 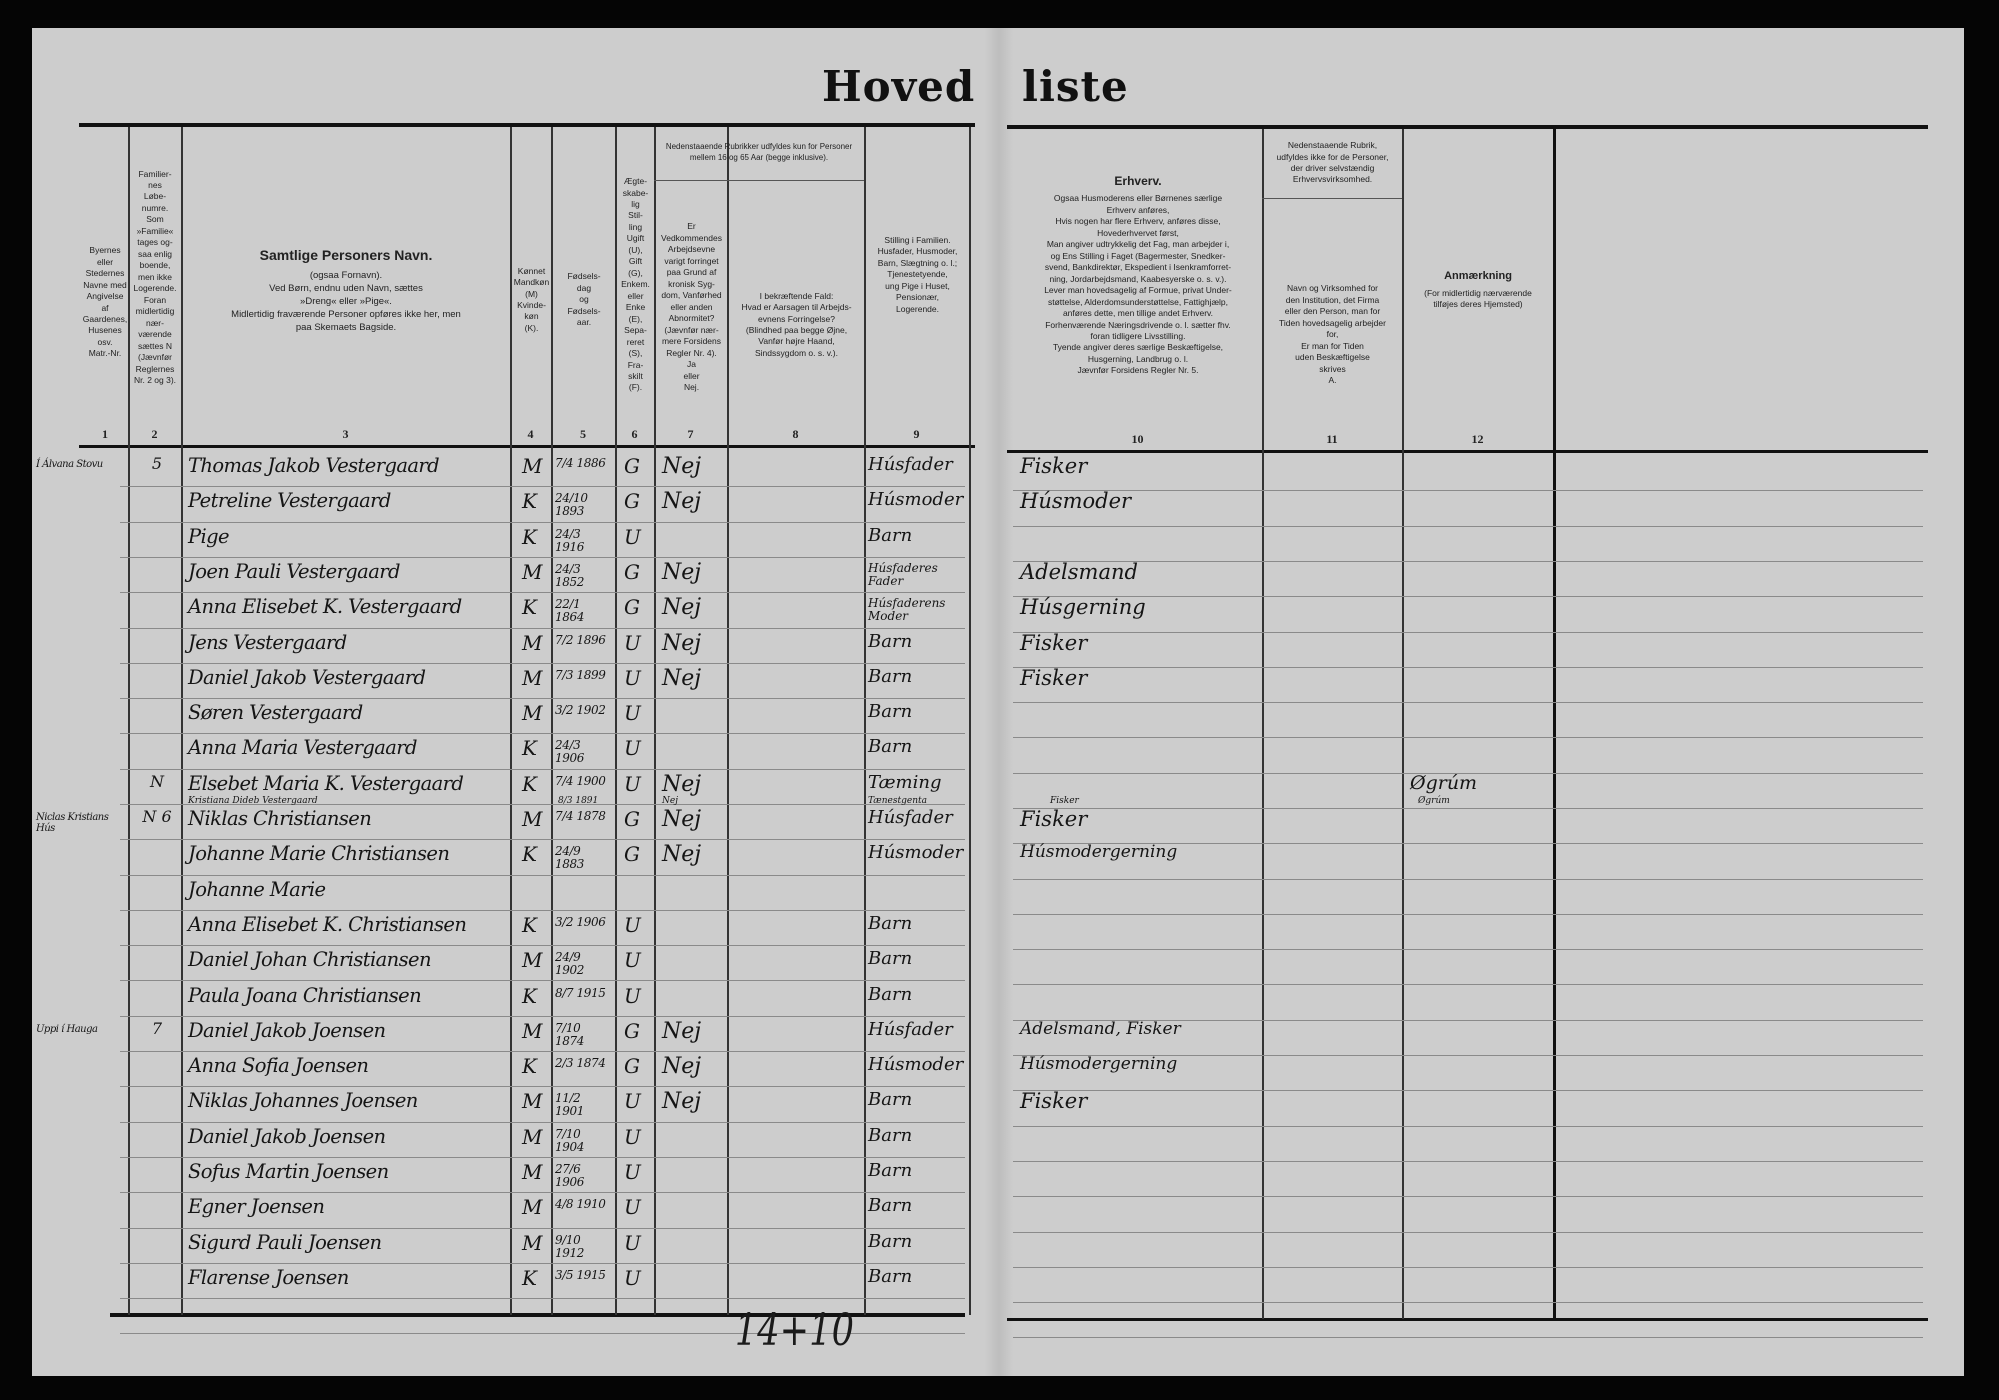 I want to click on column-number-9: 9, so click(x=916, y=434).